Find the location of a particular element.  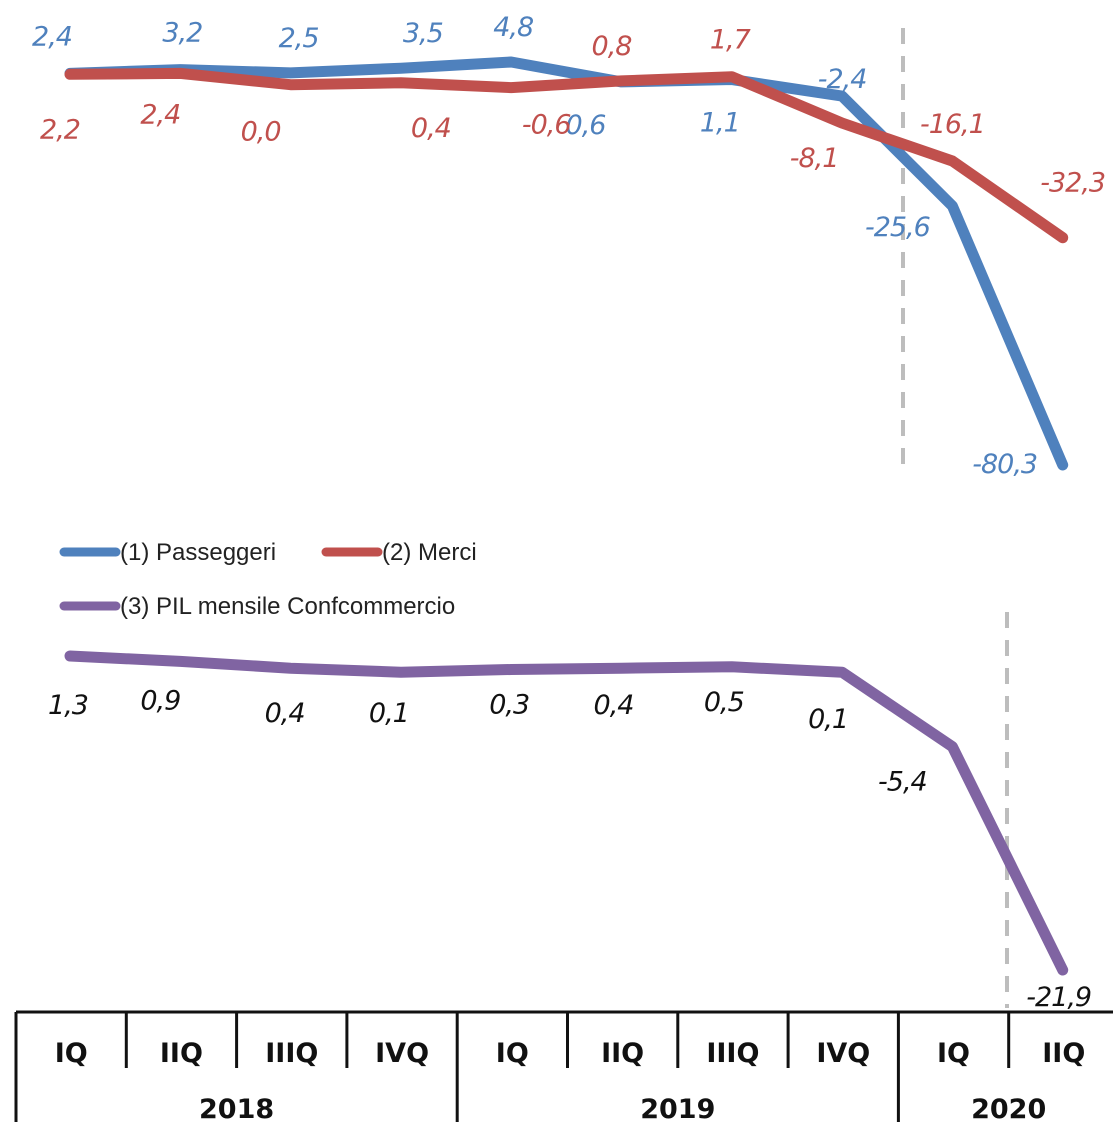

tick-label-2: IIIQ is located at coordinates (291, 1053).